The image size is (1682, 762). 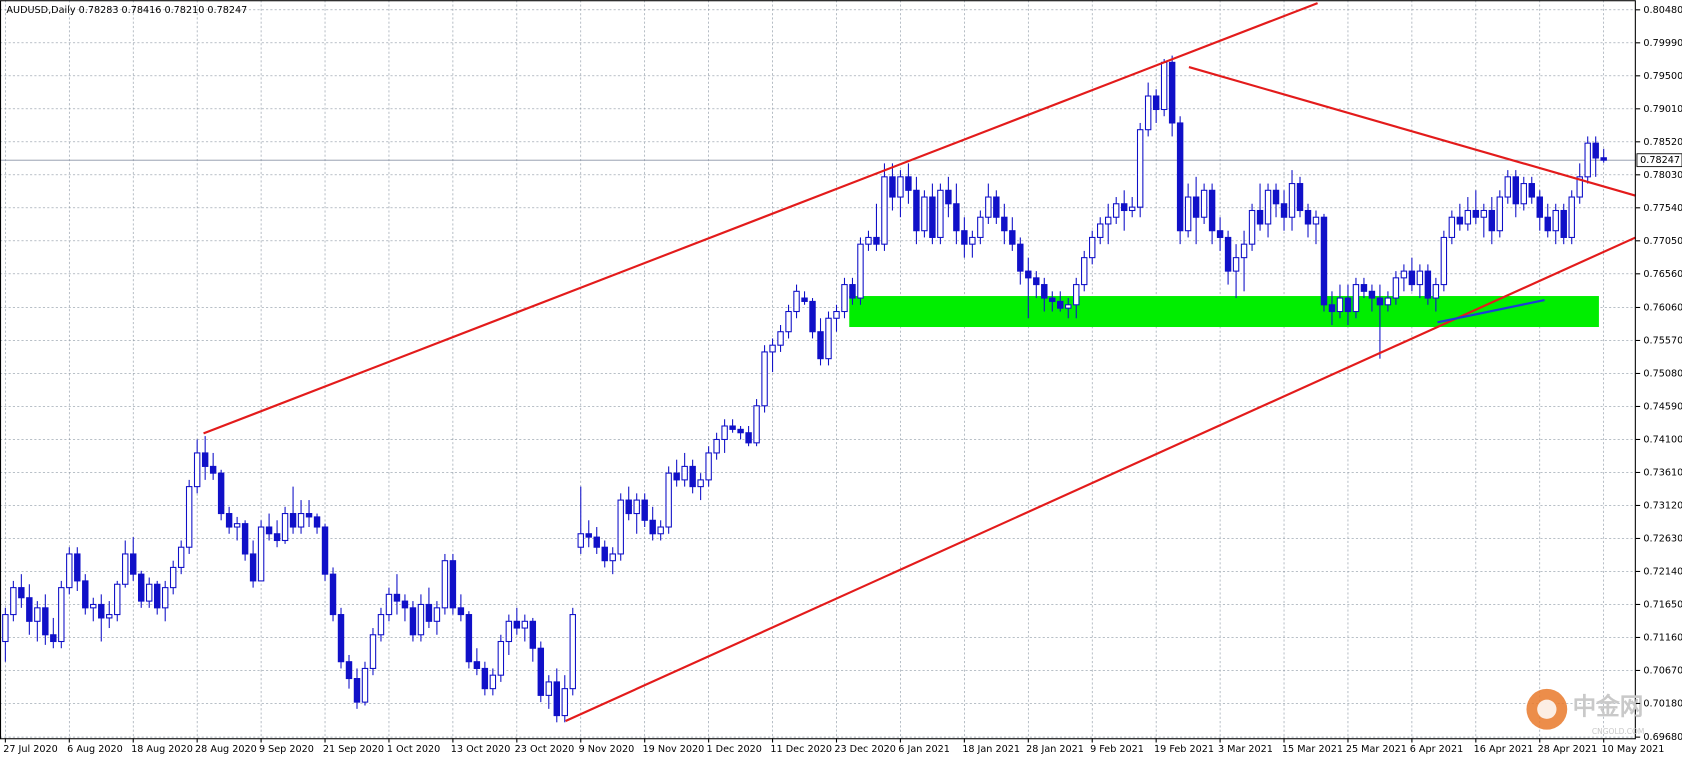 What do you see at coordinates (1662, 472) in the screenshot?
I see `y-tick-label: 0.73610` at bounding box center [1662, 472].